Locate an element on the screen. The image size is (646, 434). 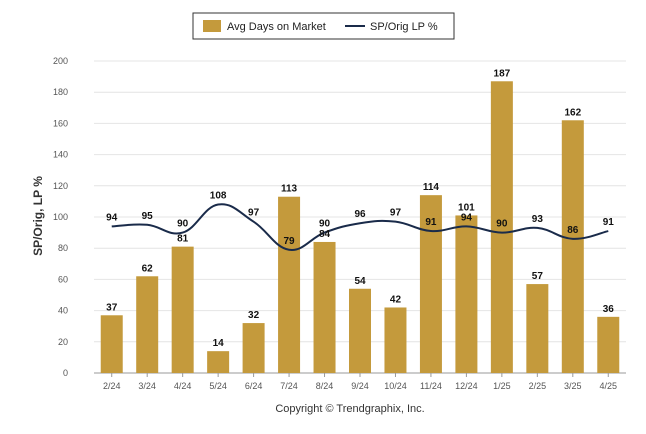
y-tick-label: 80 is located at coordinates (63, 248).